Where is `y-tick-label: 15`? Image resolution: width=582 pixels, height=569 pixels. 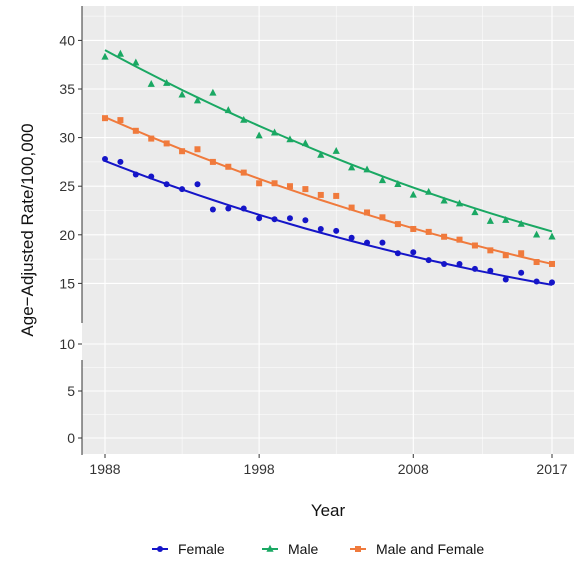
y-tick-label: 15 is located at coordinates (67, 283).